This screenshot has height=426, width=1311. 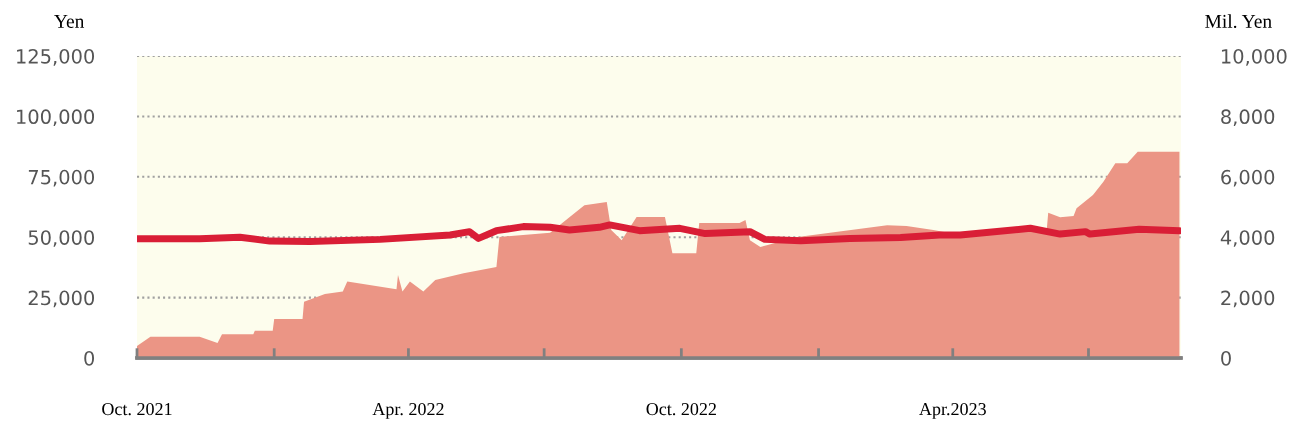 I want to click on y-tick-label: 0, so click(x=89, y=358).